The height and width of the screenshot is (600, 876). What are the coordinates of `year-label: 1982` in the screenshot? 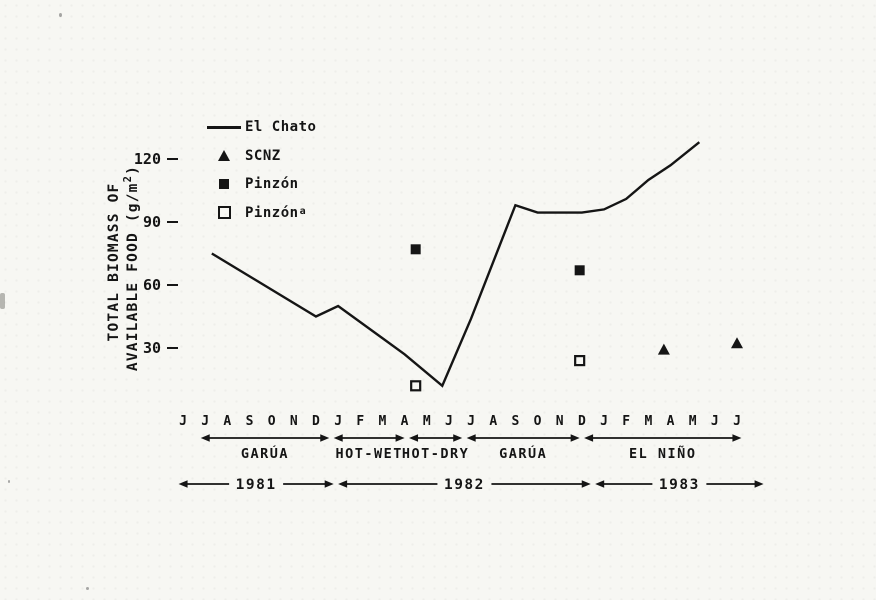 It's located at (464, 485).